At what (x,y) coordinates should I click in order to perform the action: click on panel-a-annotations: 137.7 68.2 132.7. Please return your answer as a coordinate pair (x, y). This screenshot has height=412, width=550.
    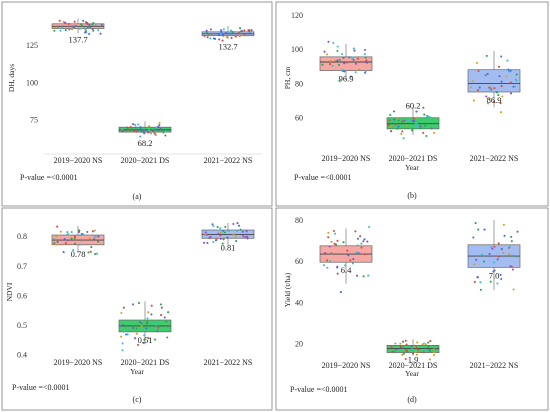
    Looking at the image, I should click on (152, 92).